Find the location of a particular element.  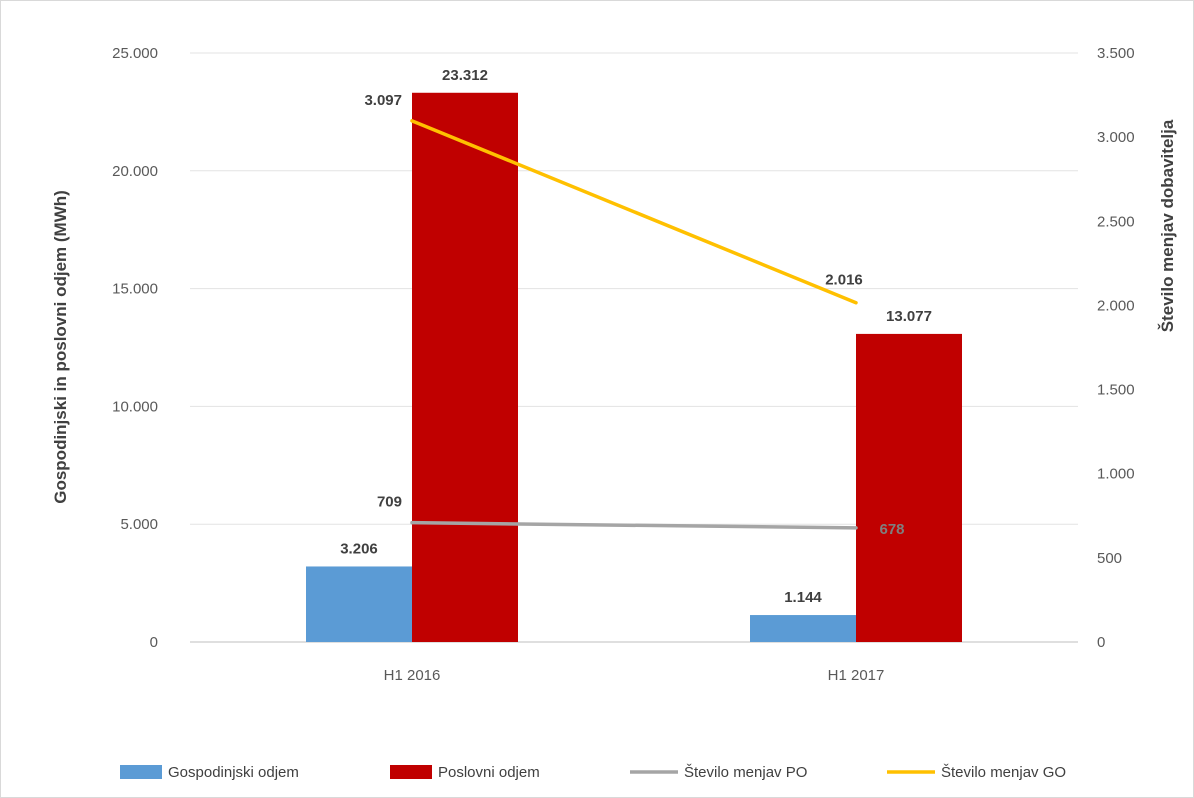

y-right-tick-label: 1.500 is located at coordinates (1116, 390).